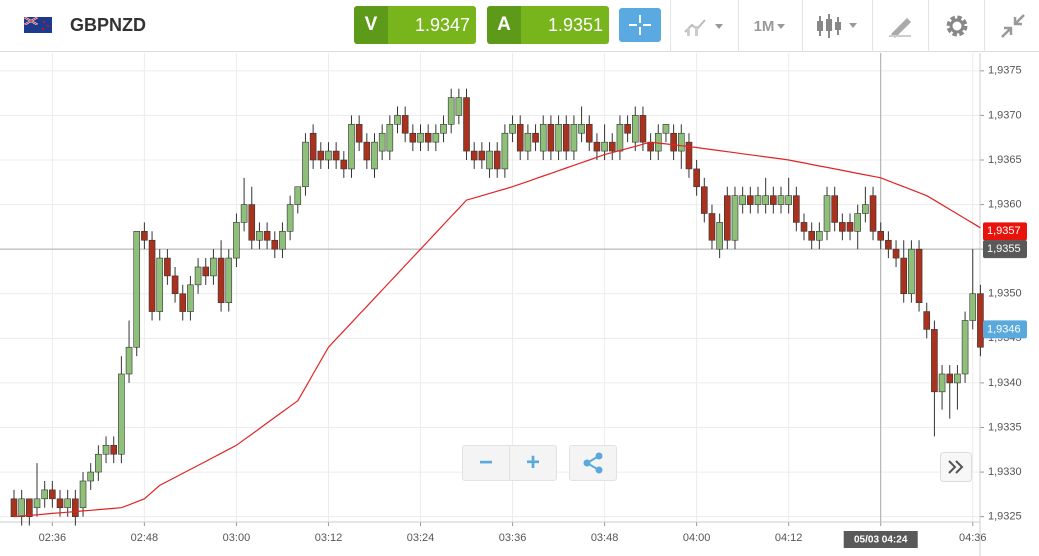  I want to click on crosshair-time-badge, so click(880, 539).